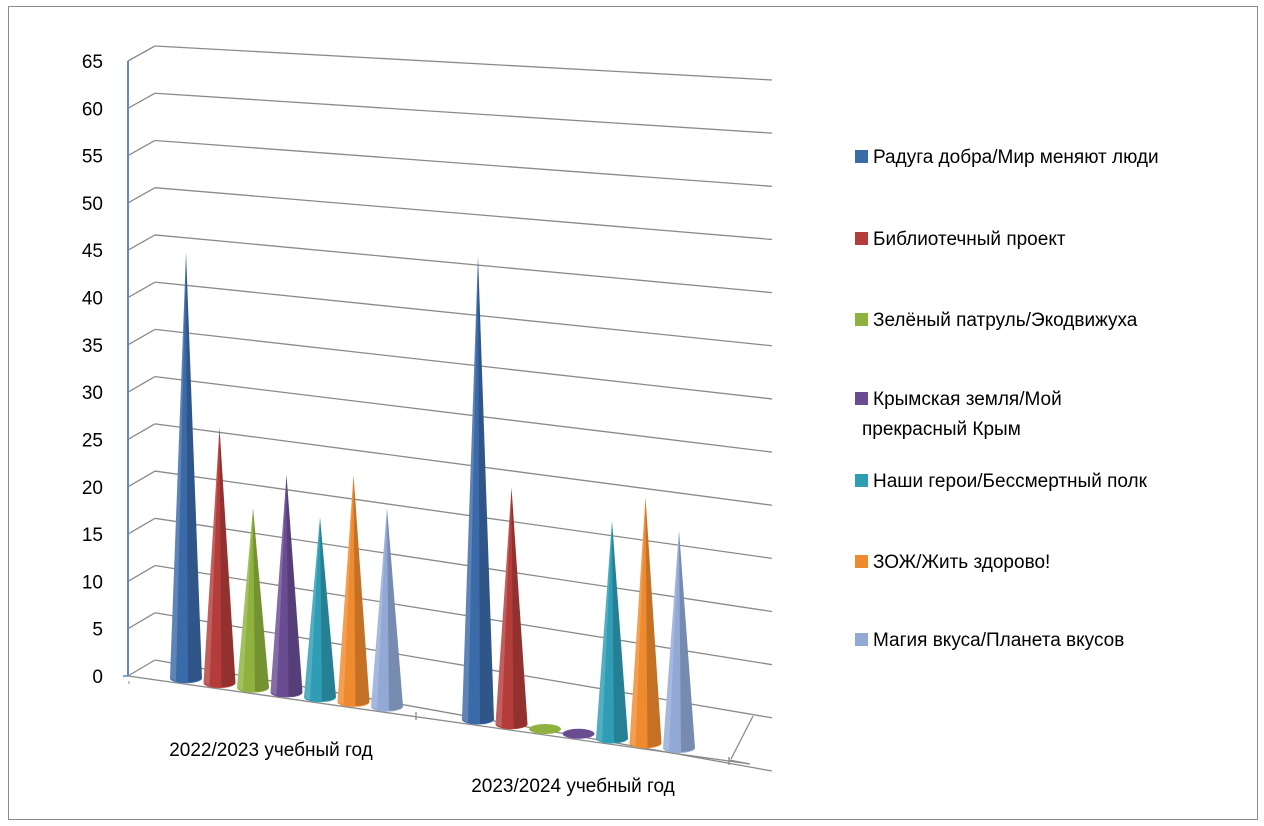 Image resolution: width=1264 pixels, height=826 pixels. What do you see at coordinates (97, 630) in the screenshot?
I see `y-tick-label: 5` at bounding box center [97, 630].